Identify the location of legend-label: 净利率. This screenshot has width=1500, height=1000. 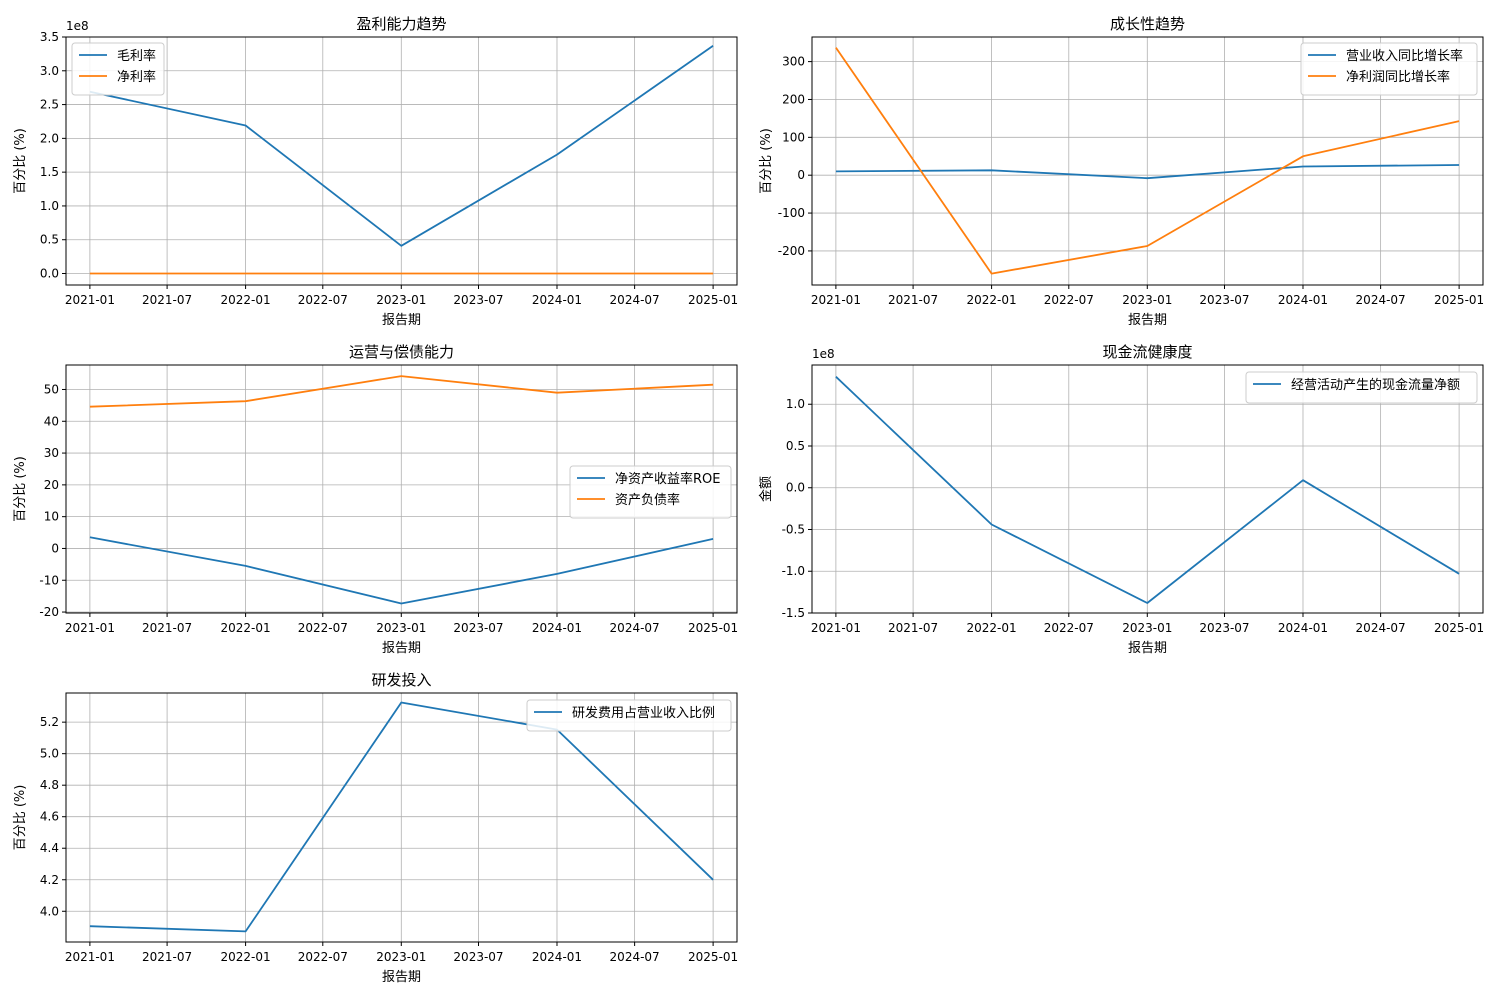
(136, 77).